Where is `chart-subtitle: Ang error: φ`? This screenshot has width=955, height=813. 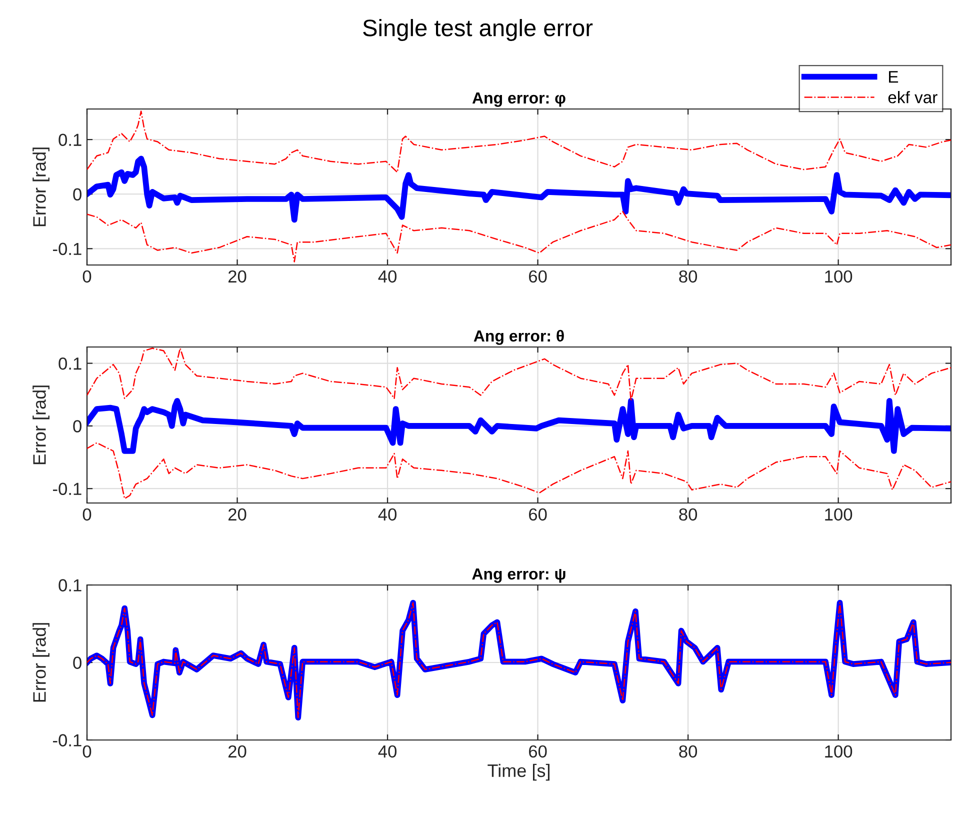 chart-subtitle: Ang error: φ is located at coordinates (519, 99).